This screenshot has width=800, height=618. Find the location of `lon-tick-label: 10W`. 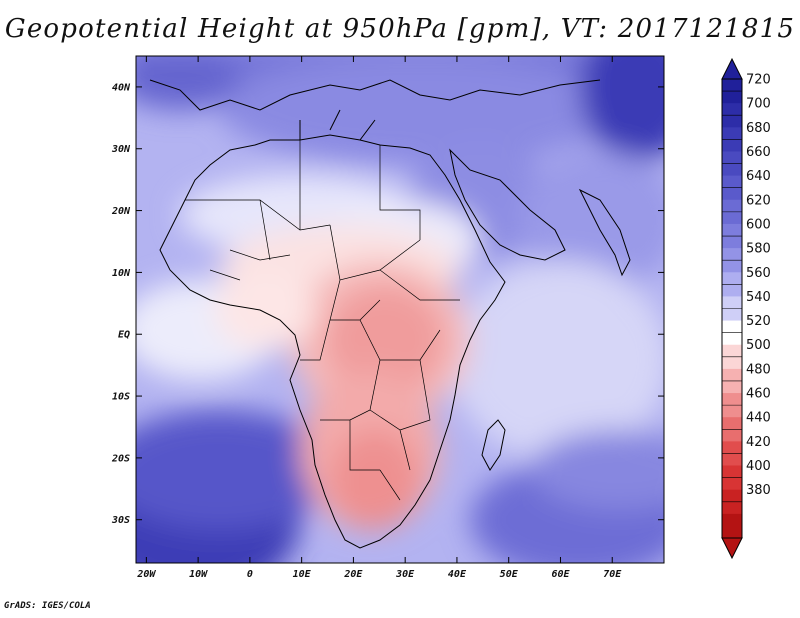

lon-tick-label: 10W is located at coordinates (198, 574).